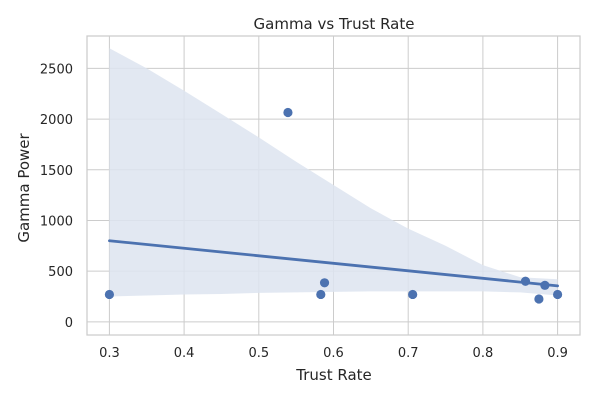  I want to click on x-tick-label: 0.5, so click(258, 353).